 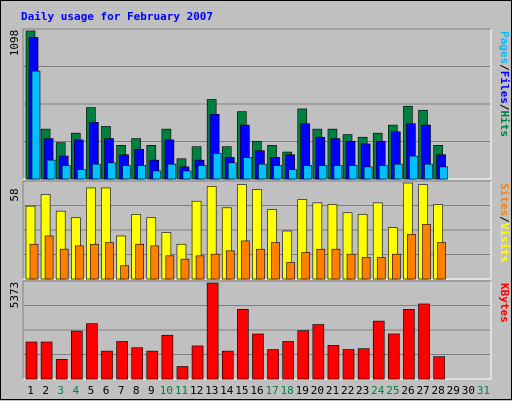 What do you see at coordinates (211, 390) in the screenshot?
I see `day-label: 13` at bounding box center [211, 390].